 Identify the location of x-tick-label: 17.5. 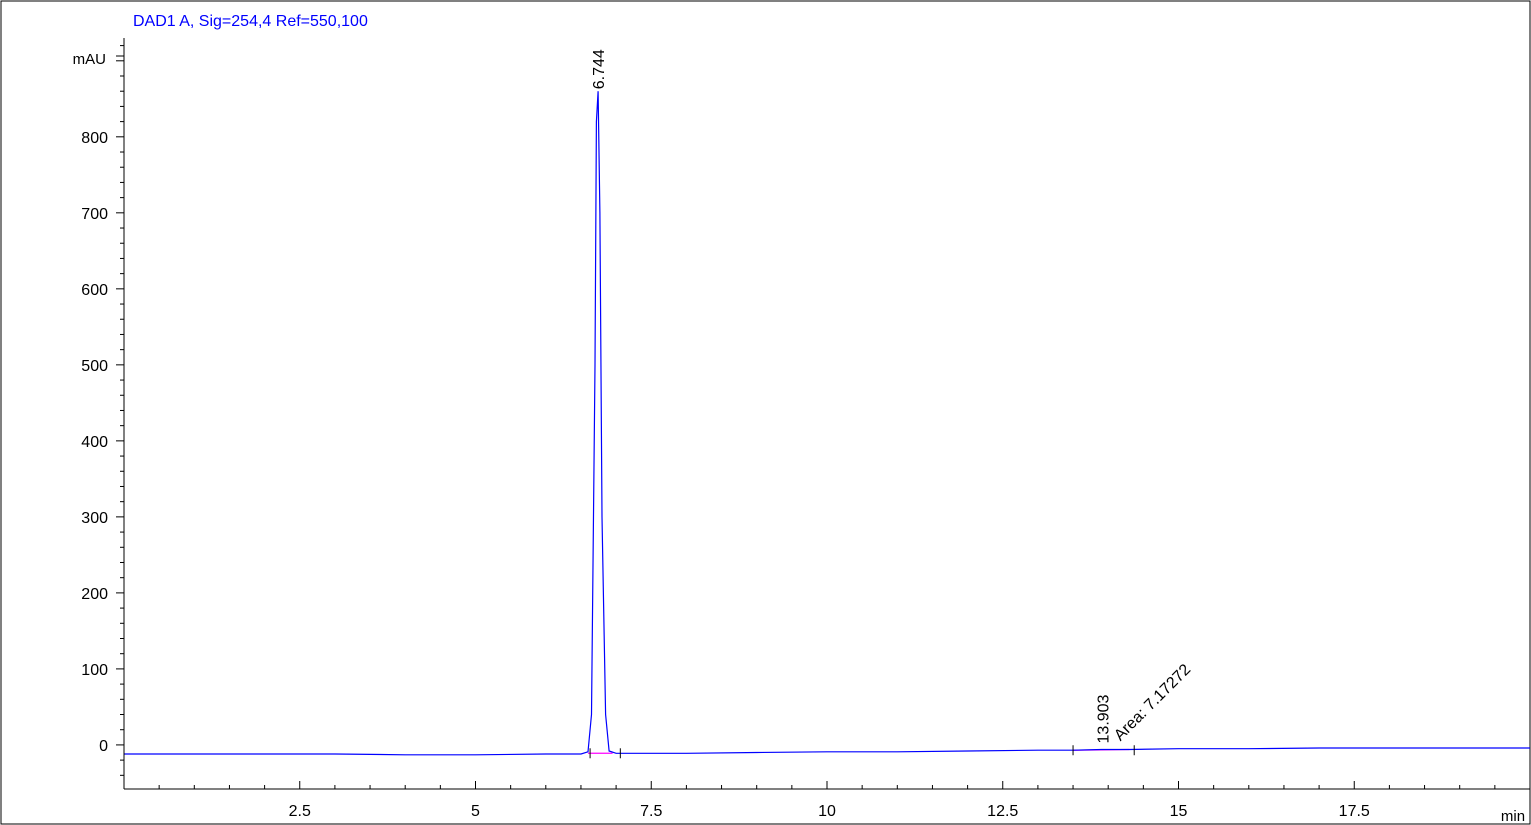
(1354, 811).